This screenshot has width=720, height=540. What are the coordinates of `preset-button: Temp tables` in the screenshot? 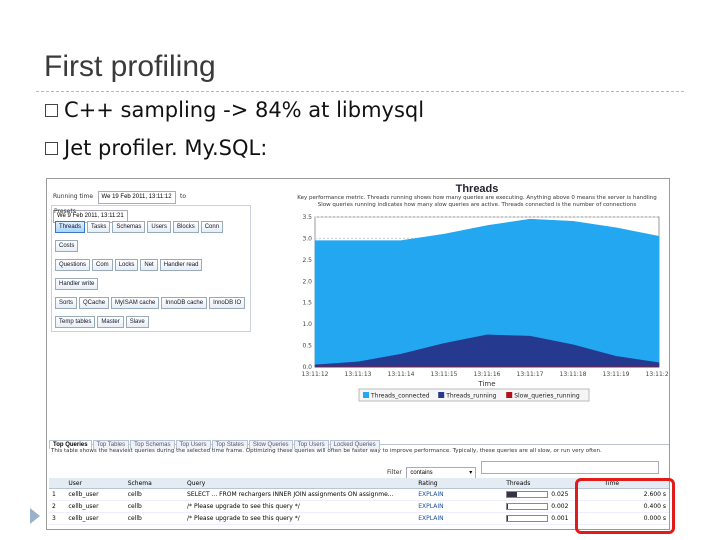 It's located at (75, 322).